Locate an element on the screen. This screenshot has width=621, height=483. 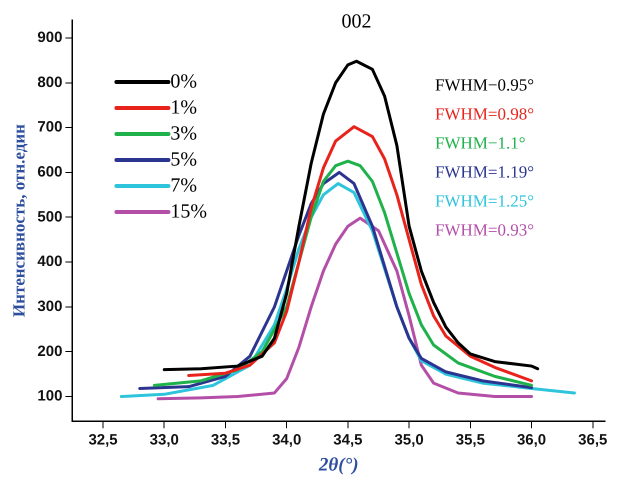
legend-label: 3% is located at coordinates (184, 133).